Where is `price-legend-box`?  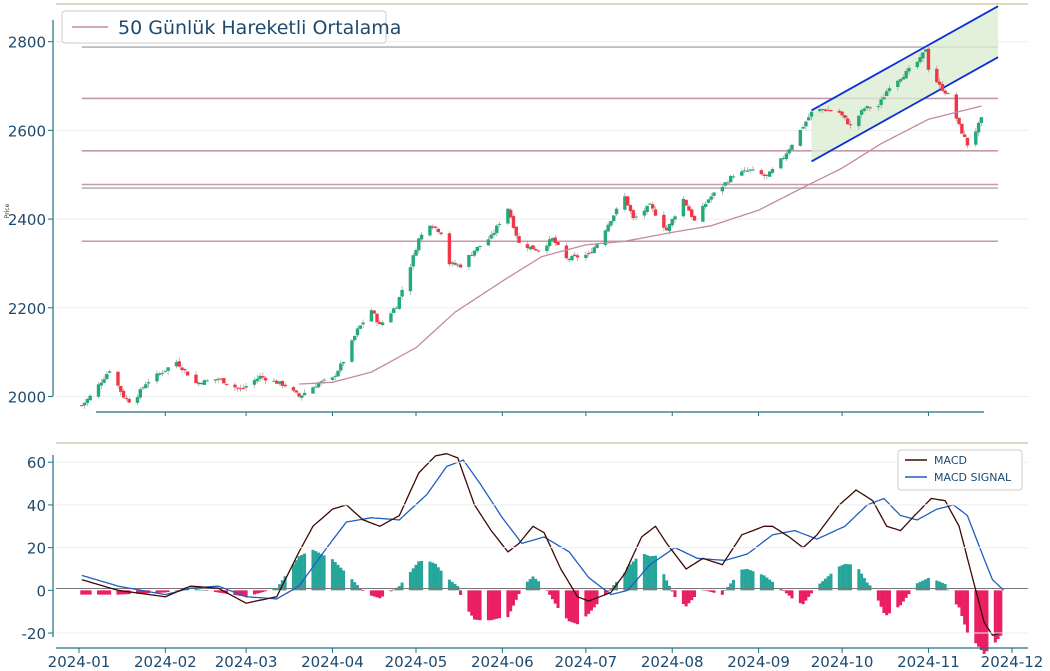
price-legend-box is located at coordinates (224, 27).